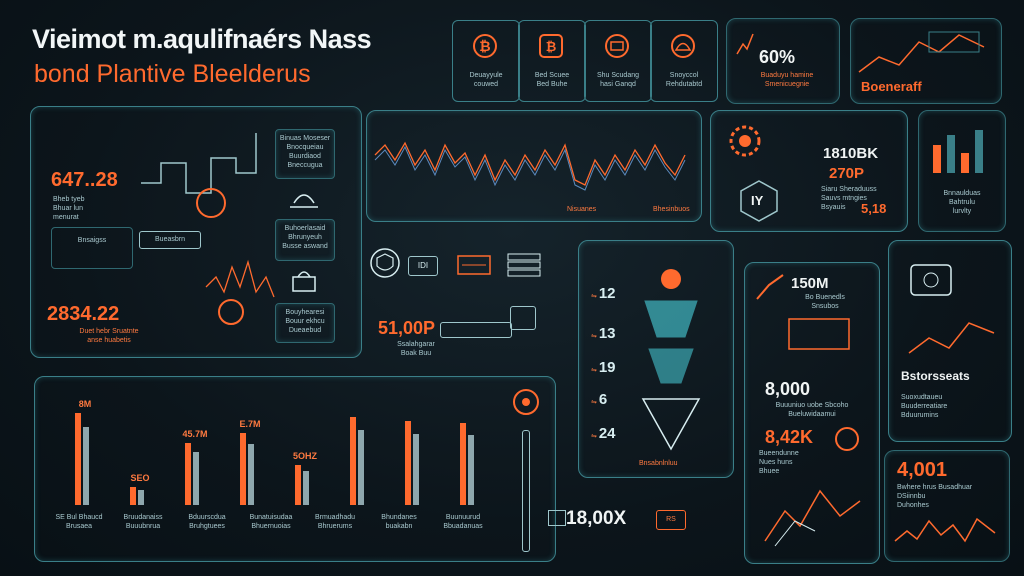 The width and height of the screenshot is (1024, 576). Describe the element at coordinates (172, 74) in the screenshot. I see `page-subtitle: bond Plantive Bleelderus` at that location.